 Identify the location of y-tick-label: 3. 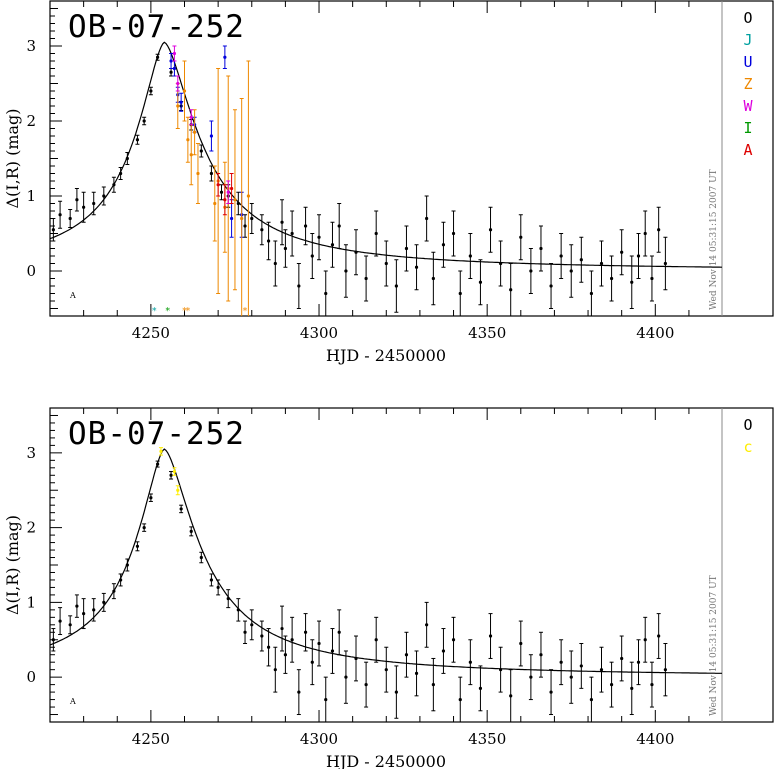
(31, 453).